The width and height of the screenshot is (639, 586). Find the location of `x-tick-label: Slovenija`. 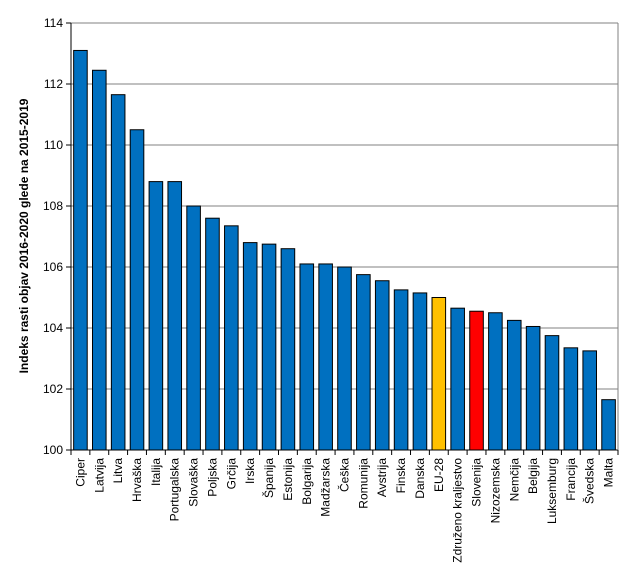

x-tick-label: Slovenija is located at coordinates (477, 482).